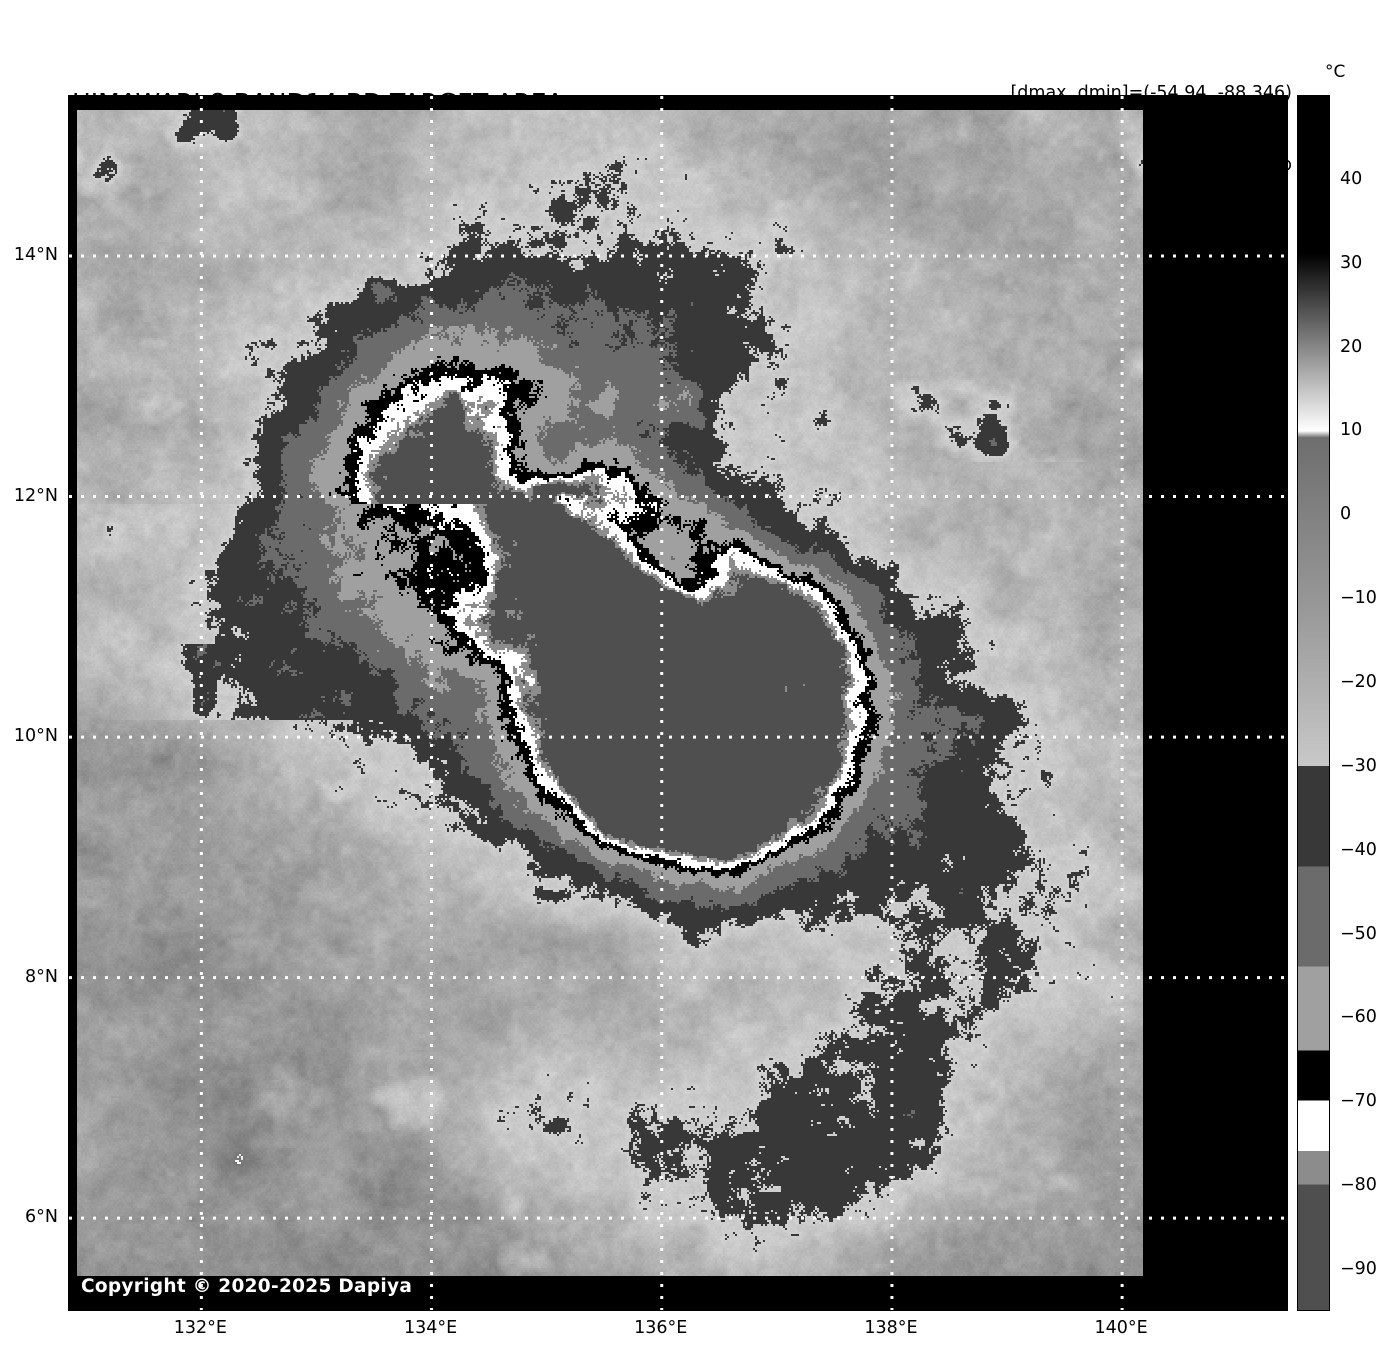 The width and height of the screenshot is (1390, 1359). Describe the element at coordinates (41, 976) in the screenshot. I see `latitude-tick-label: 8°N` at that location.